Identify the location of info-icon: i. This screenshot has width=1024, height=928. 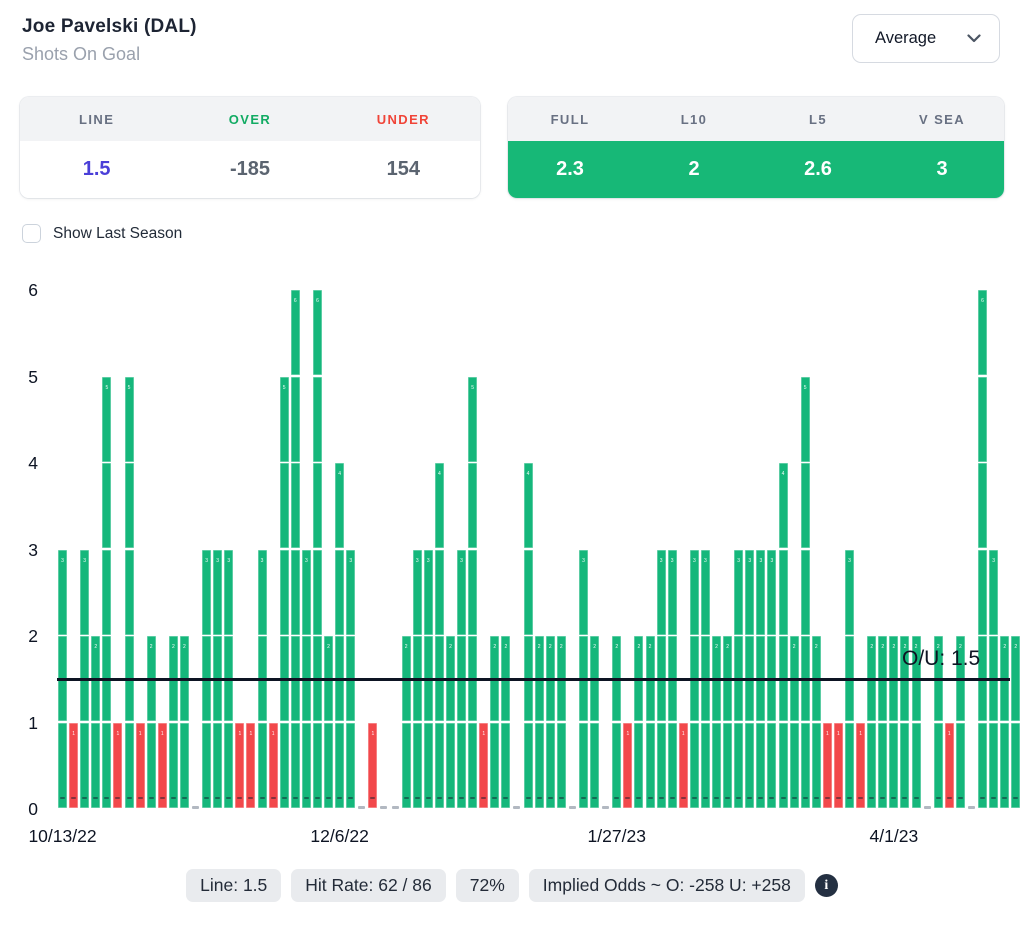
(826, 885).